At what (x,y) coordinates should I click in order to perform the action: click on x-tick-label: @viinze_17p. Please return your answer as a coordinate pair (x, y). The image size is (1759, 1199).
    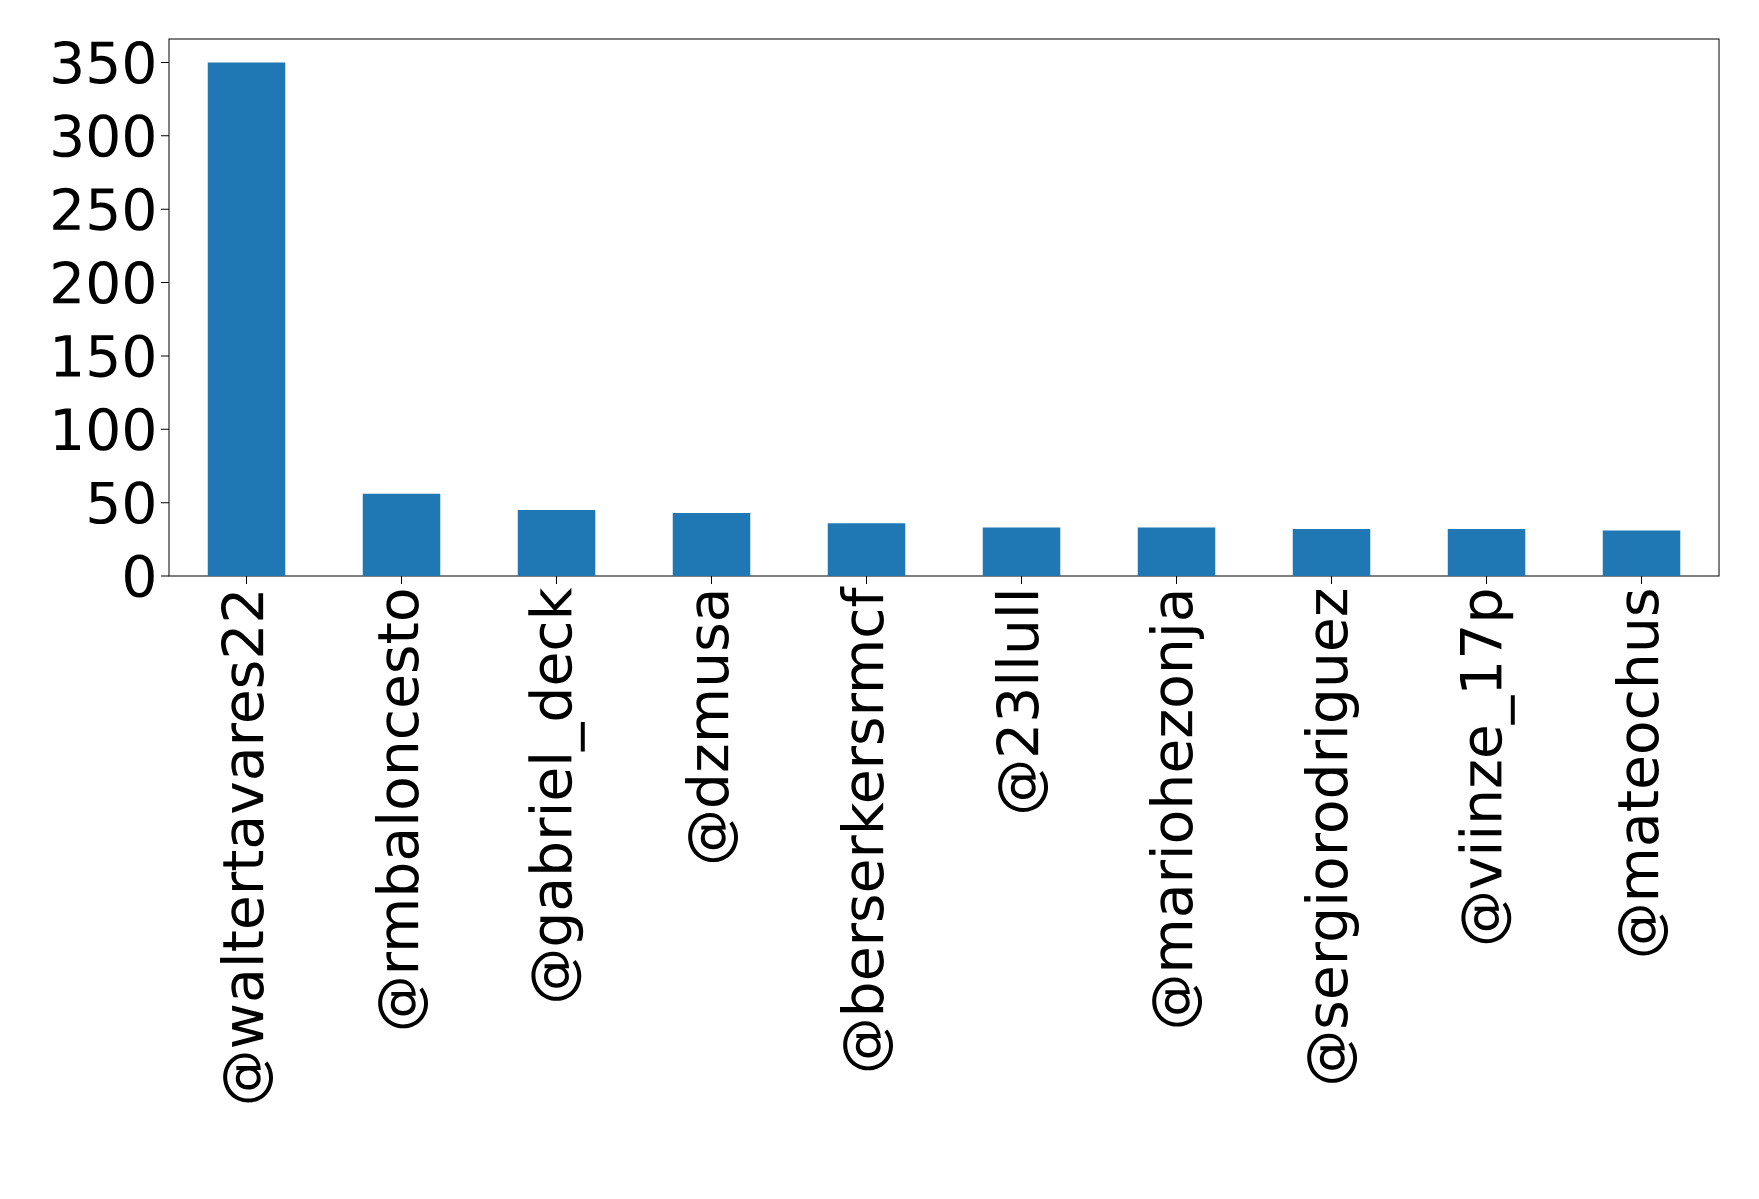
    Looking at the image, I should click on (1486, 767).